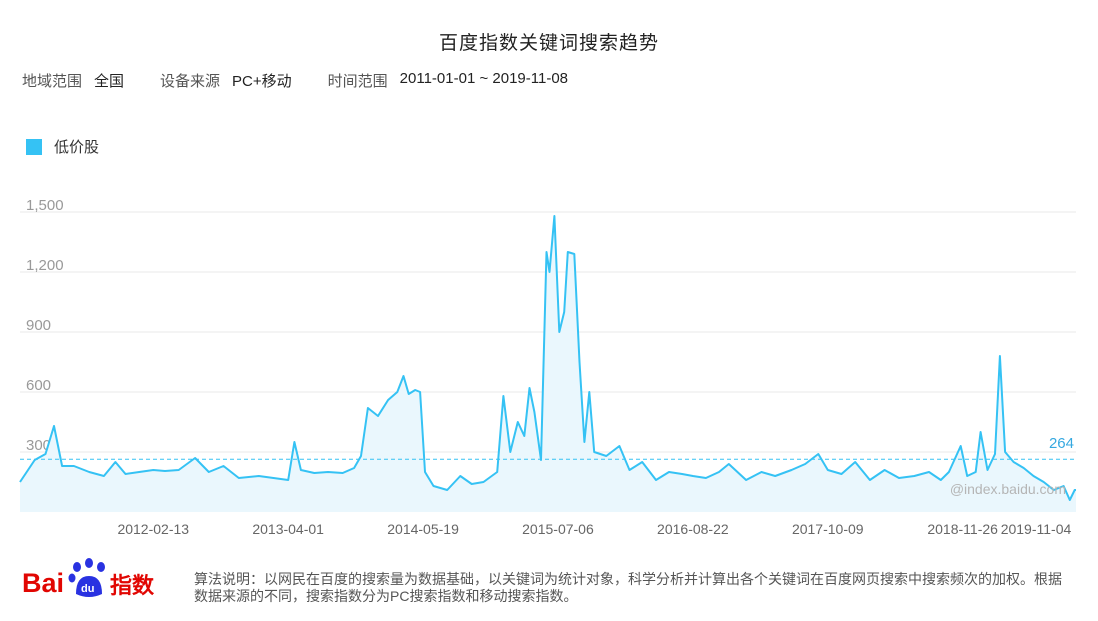 This screenshot has width=1098, height=621. I want to click on y-tick-label: 600, so click(38, 385).